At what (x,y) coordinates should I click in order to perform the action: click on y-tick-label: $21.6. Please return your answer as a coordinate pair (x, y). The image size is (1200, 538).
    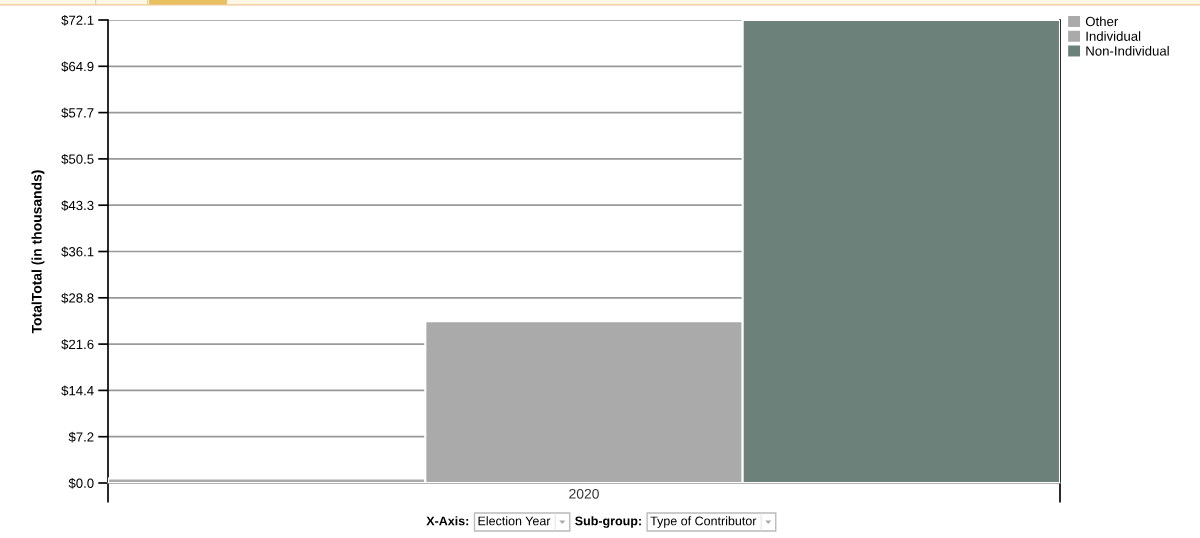
    Looking at the image, I should click on (77, 344).